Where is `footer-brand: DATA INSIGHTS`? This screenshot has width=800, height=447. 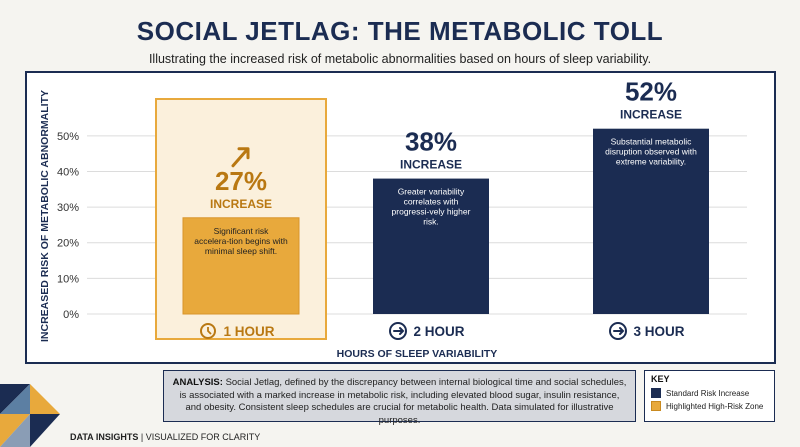 footer-brand: DATA INSIGHTS is located at coordinates (104, 437).